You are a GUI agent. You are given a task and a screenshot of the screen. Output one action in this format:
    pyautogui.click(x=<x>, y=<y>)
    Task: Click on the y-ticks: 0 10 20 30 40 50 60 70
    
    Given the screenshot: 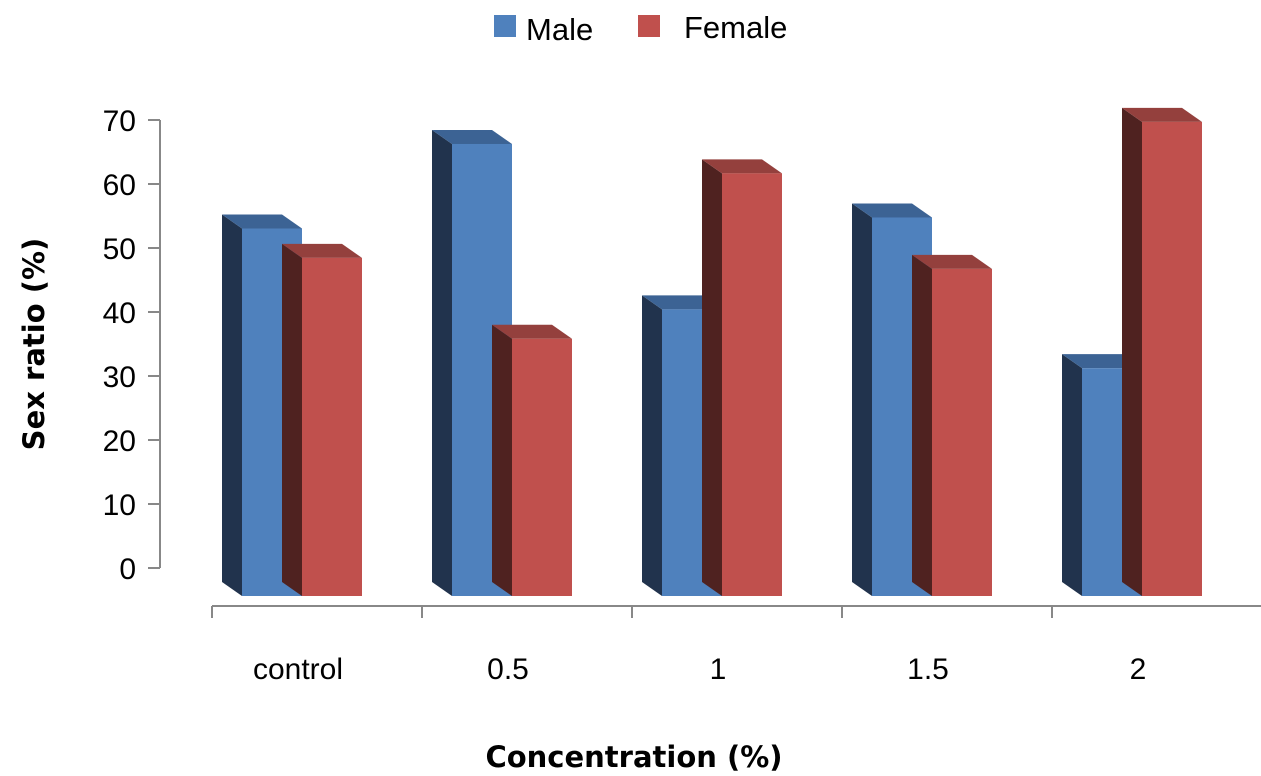 What is the action you would take?
    pyautogui.click(x=131, y=345)
    